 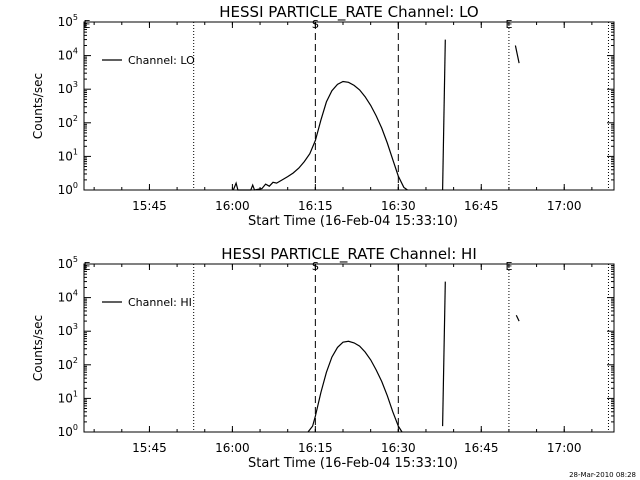 I want to click on chart-title: HESSI PARTICLE_RATE Channel: HI, so click(x=349, y=254).